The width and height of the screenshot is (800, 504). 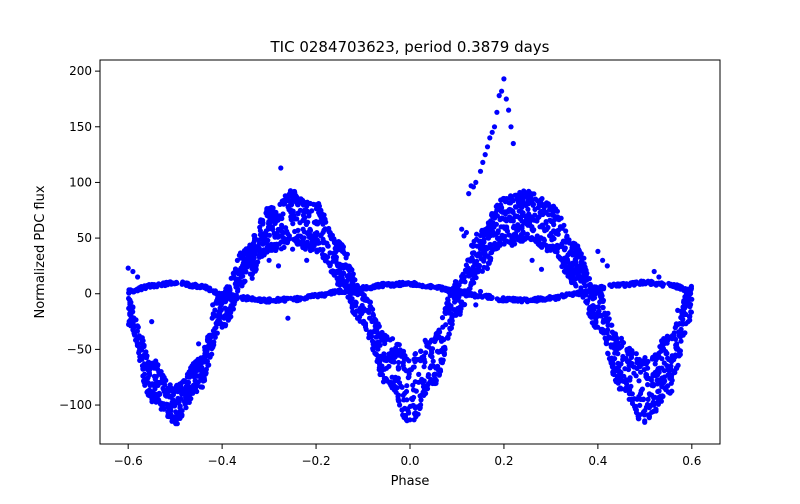 I want to click on y-tick-label: −50, so click(x=79, y=349).